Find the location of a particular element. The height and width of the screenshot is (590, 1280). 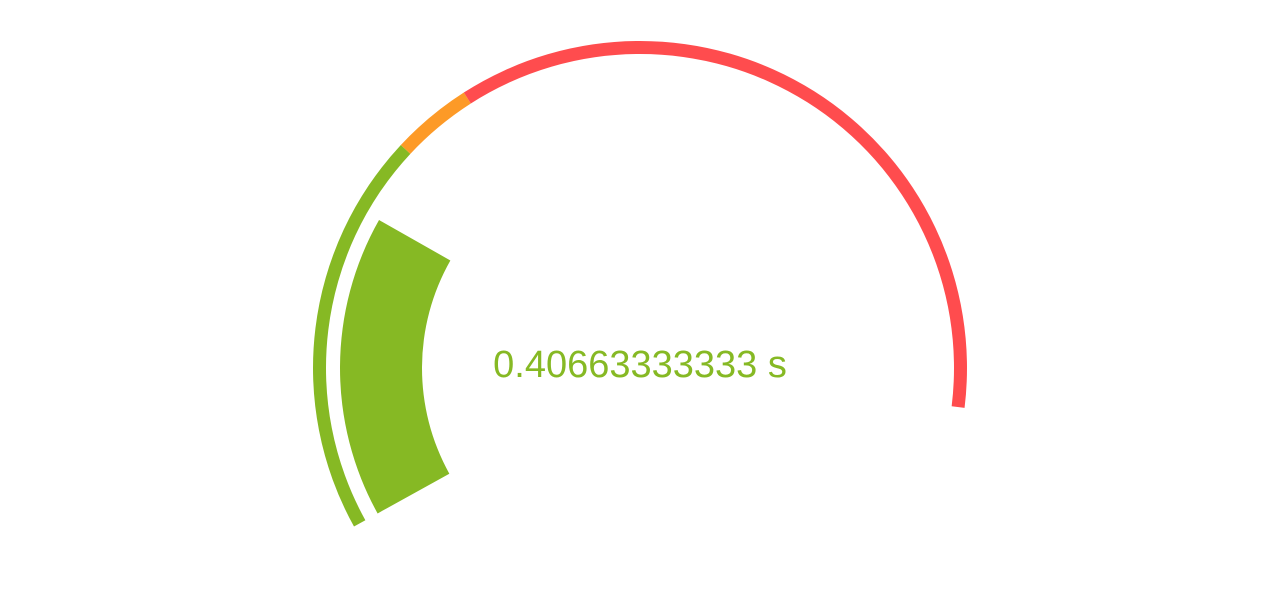

gauge-value-label: 0.40663333333 s is located at coordinates (640, 365).